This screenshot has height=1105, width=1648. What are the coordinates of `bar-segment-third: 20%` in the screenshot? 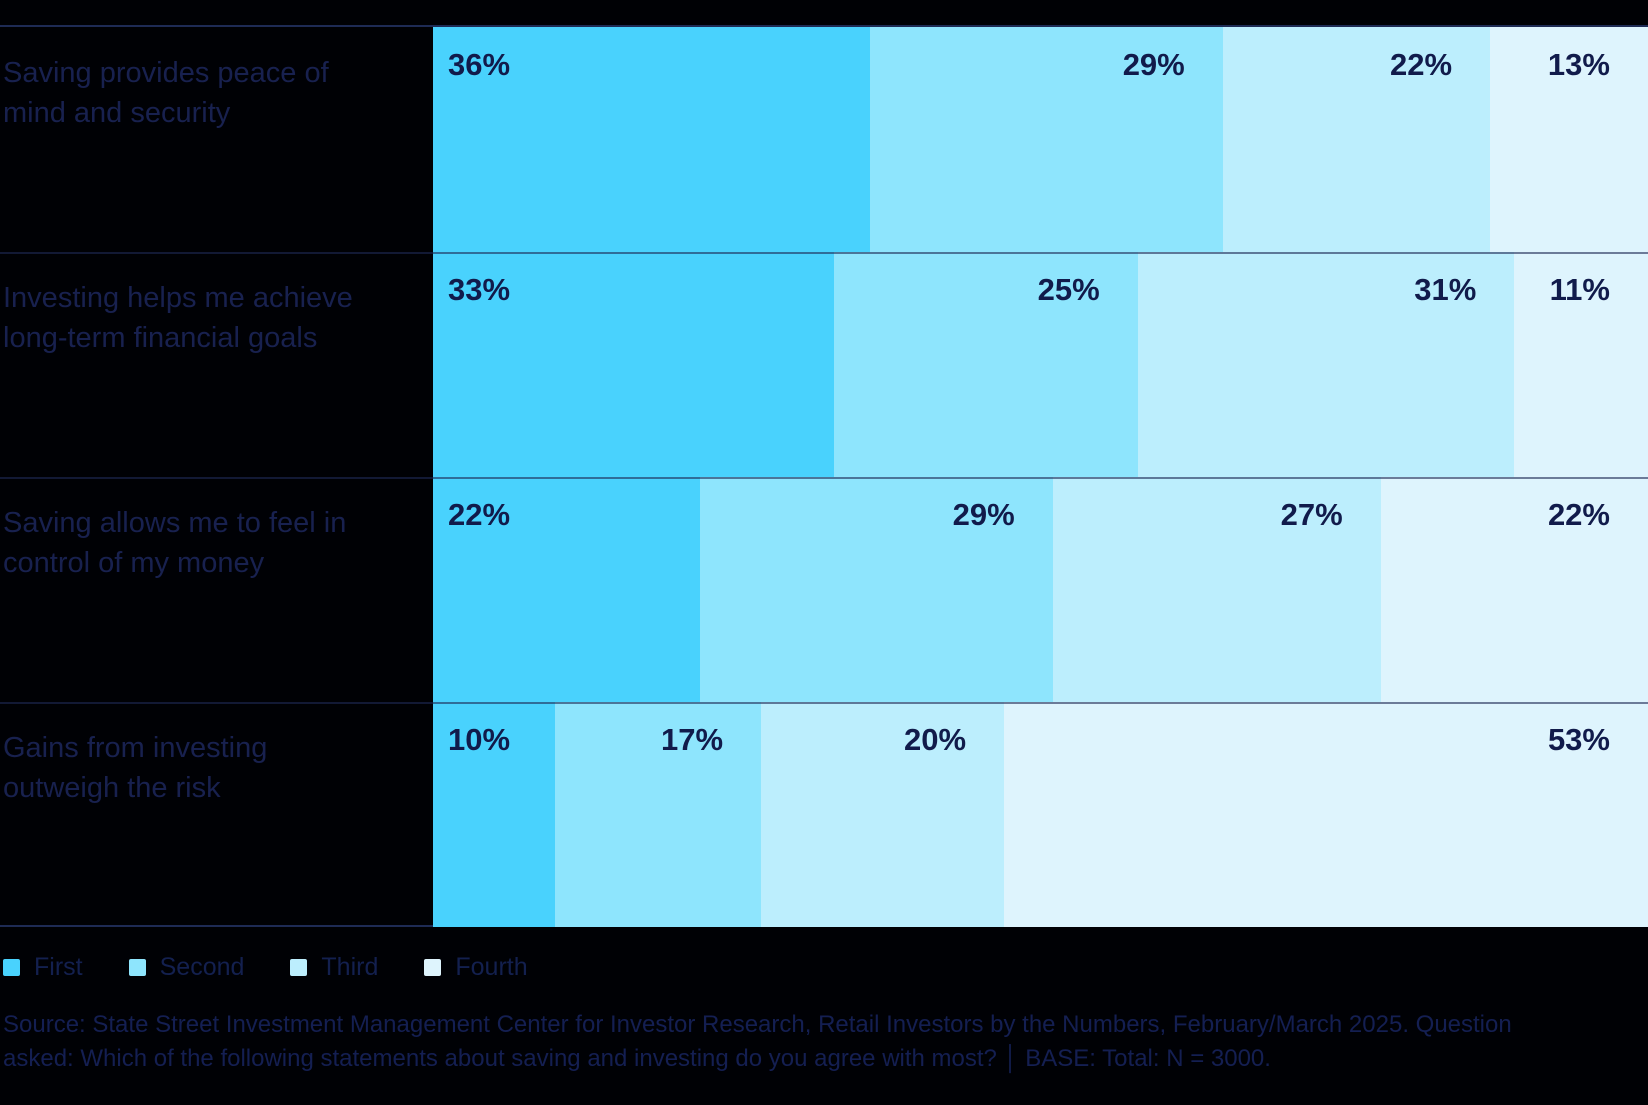 It's located at (883, 814).